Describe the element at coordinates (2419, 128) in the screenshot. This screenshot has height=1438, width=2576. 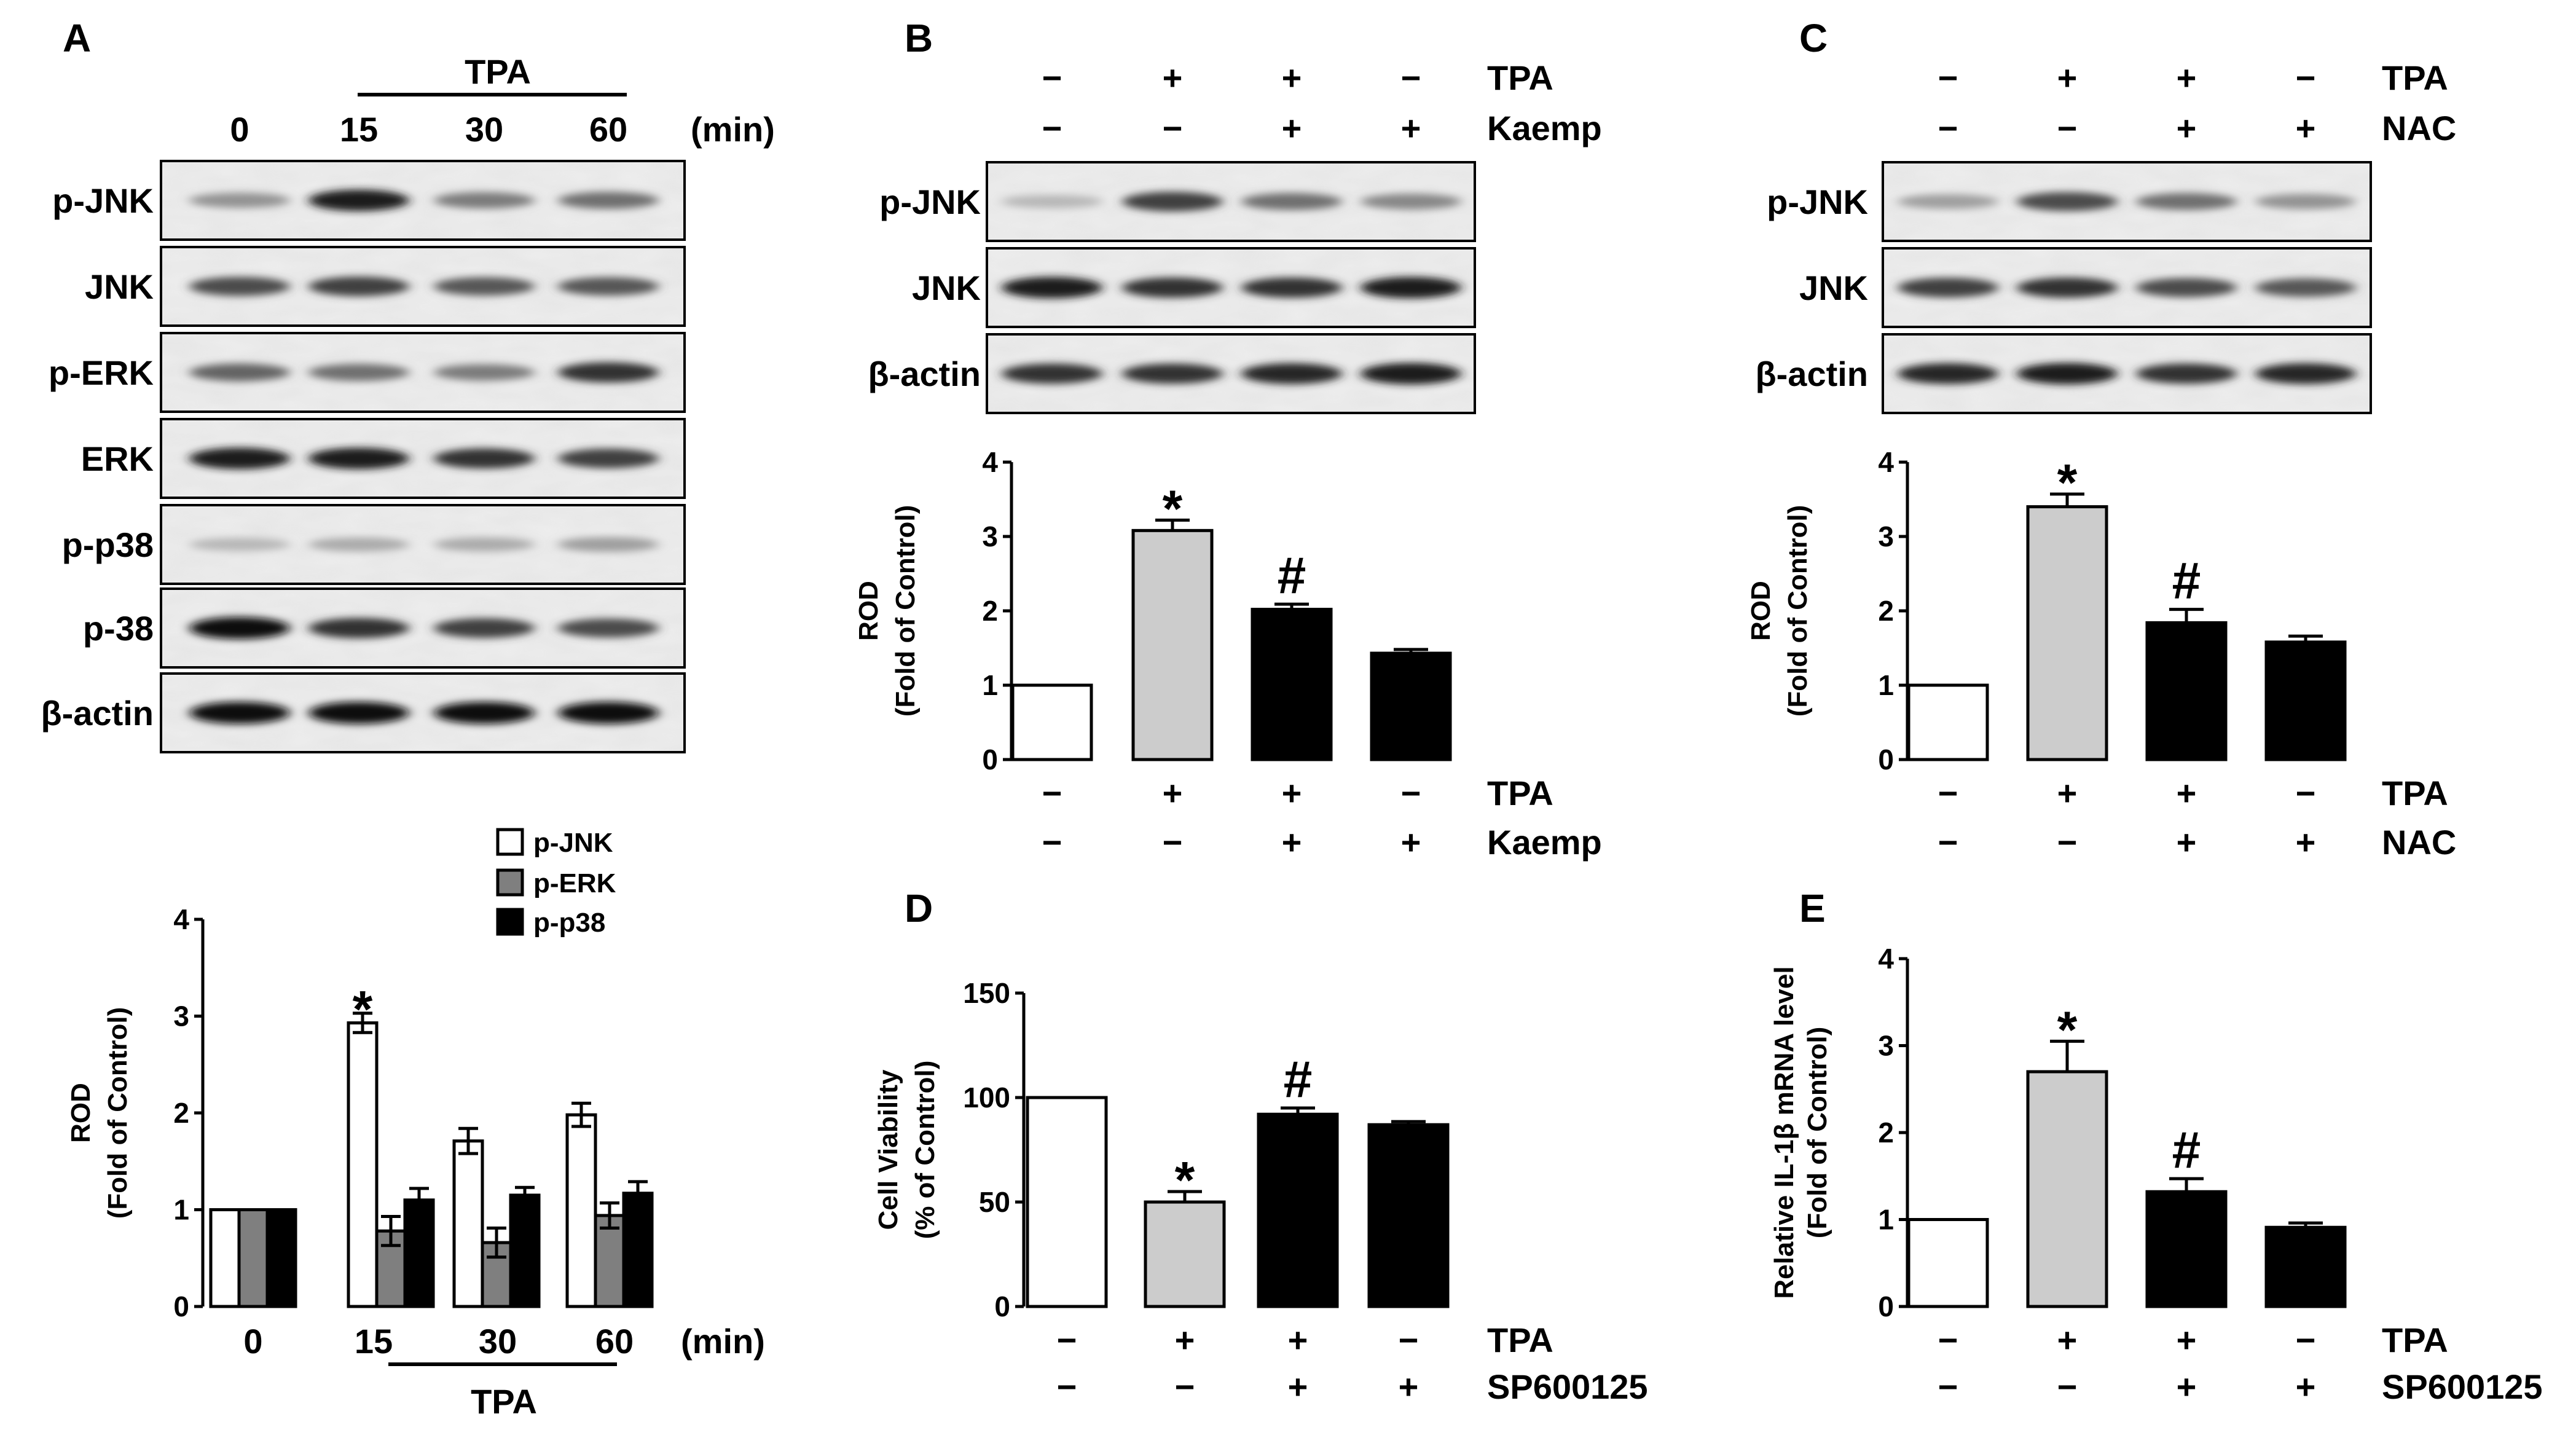
I see `treatment-label-nac: NAC` at that location.